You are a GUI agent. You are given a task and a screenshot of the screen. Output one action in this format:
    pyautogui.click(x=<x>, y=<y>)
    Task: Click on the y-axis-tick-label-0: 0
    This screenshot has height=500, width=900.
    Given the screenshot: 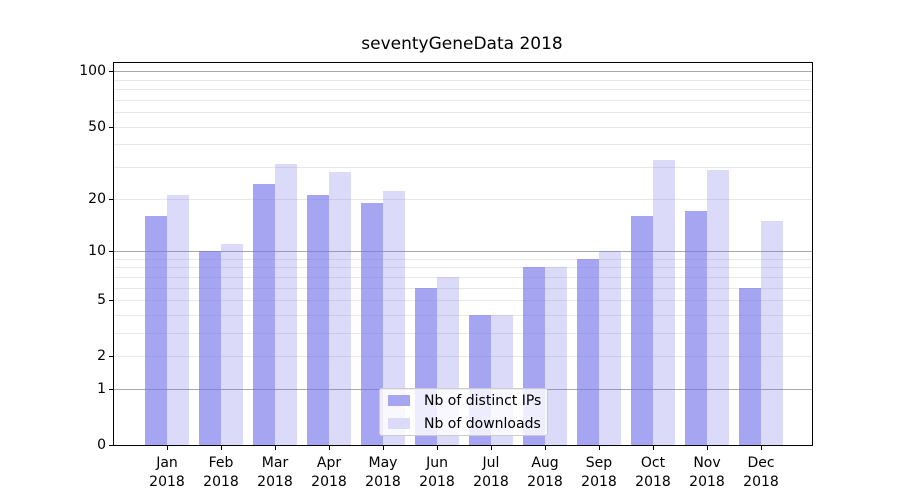 What is the action you would take?
    pyautogui.click(x=101, y=445)
    